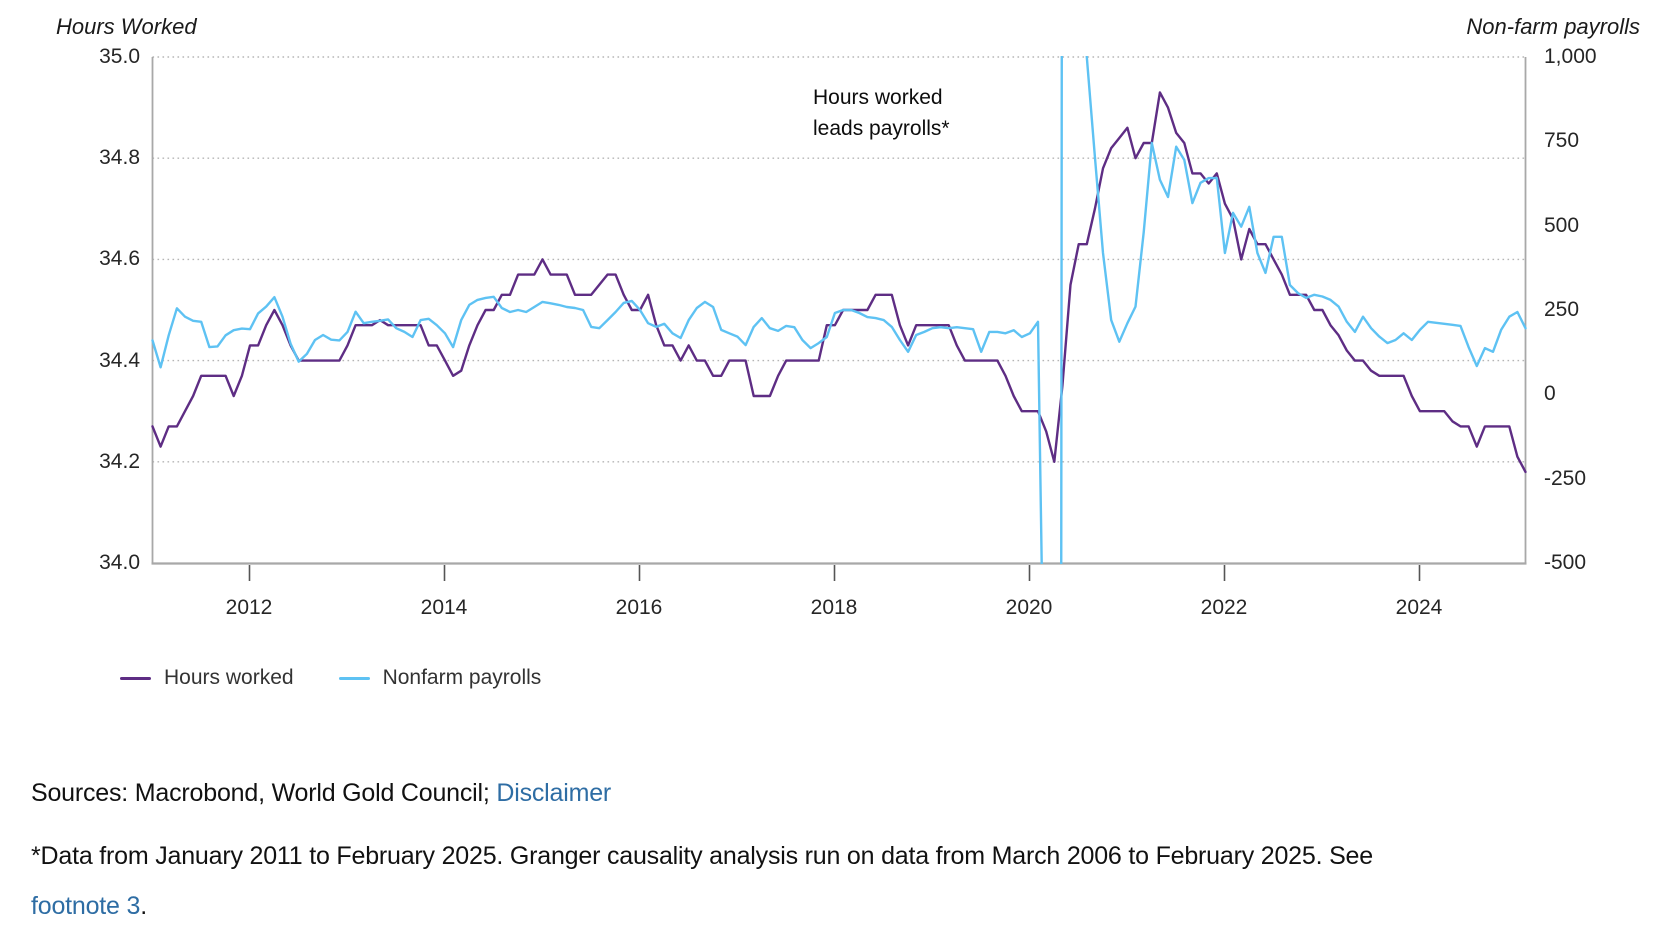 The width and height of the screenshot is (1676, 930). Describe the element at coordinates (834, 607) in the screenshot. I see `x-axis-year-label: 2018` at that location.